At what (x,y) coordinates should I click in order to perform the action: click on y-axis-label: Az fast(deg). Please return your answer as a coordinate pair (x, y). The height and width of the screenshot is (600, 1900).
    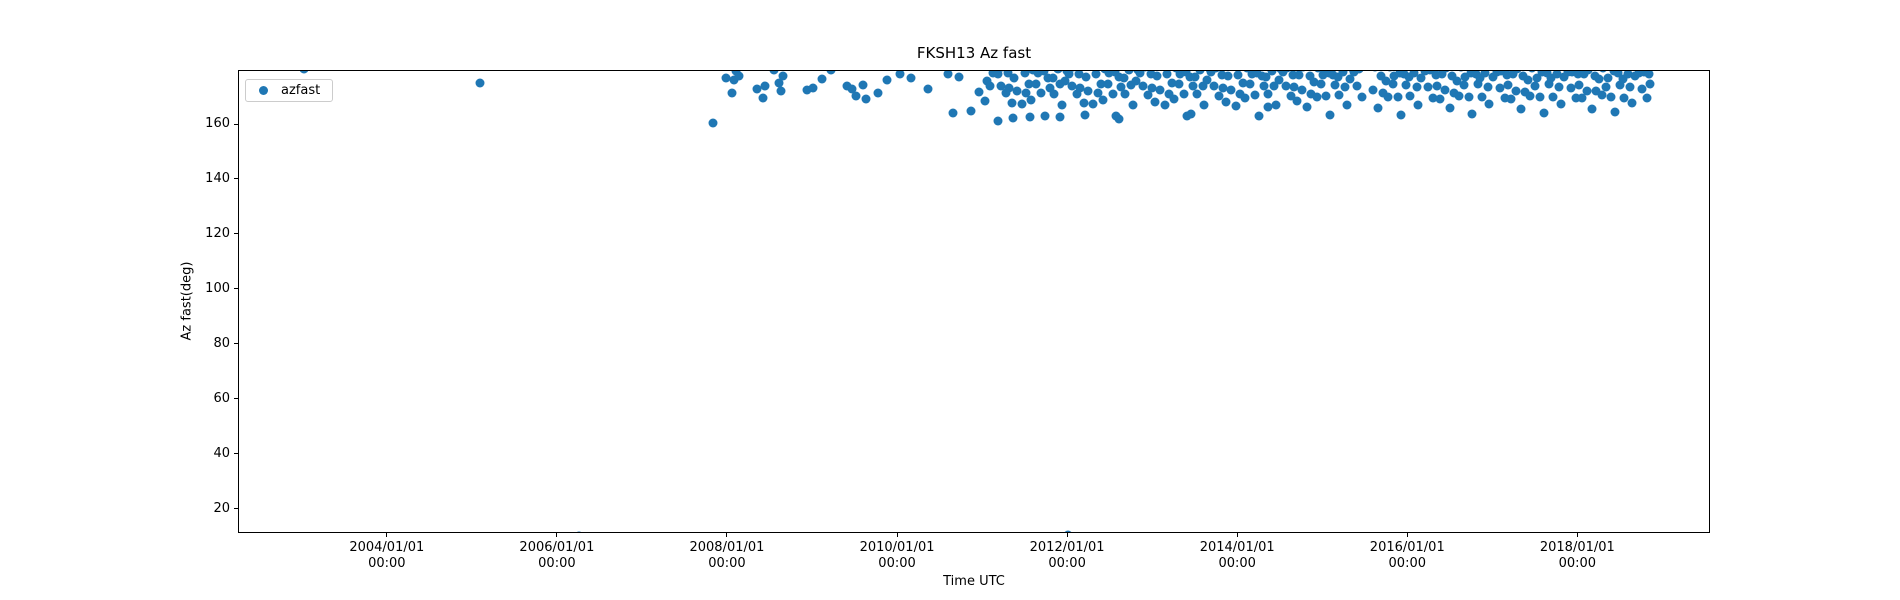
    Looking at the image, I should click on (187, 301).